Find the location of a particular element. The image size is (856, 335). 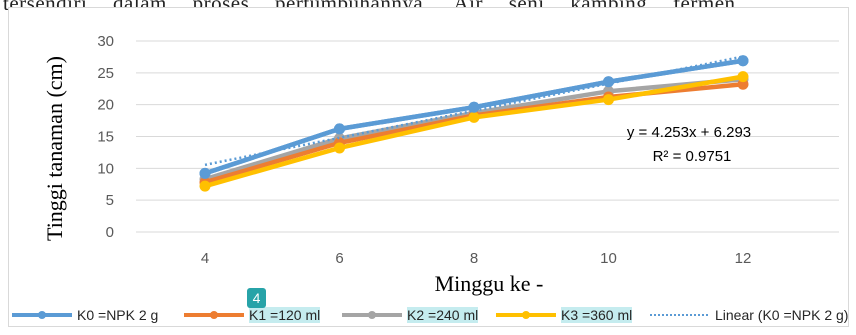

legend-label-trendline: Linear (K0 =NPK 2 g) is located at coordinates (782, 315).